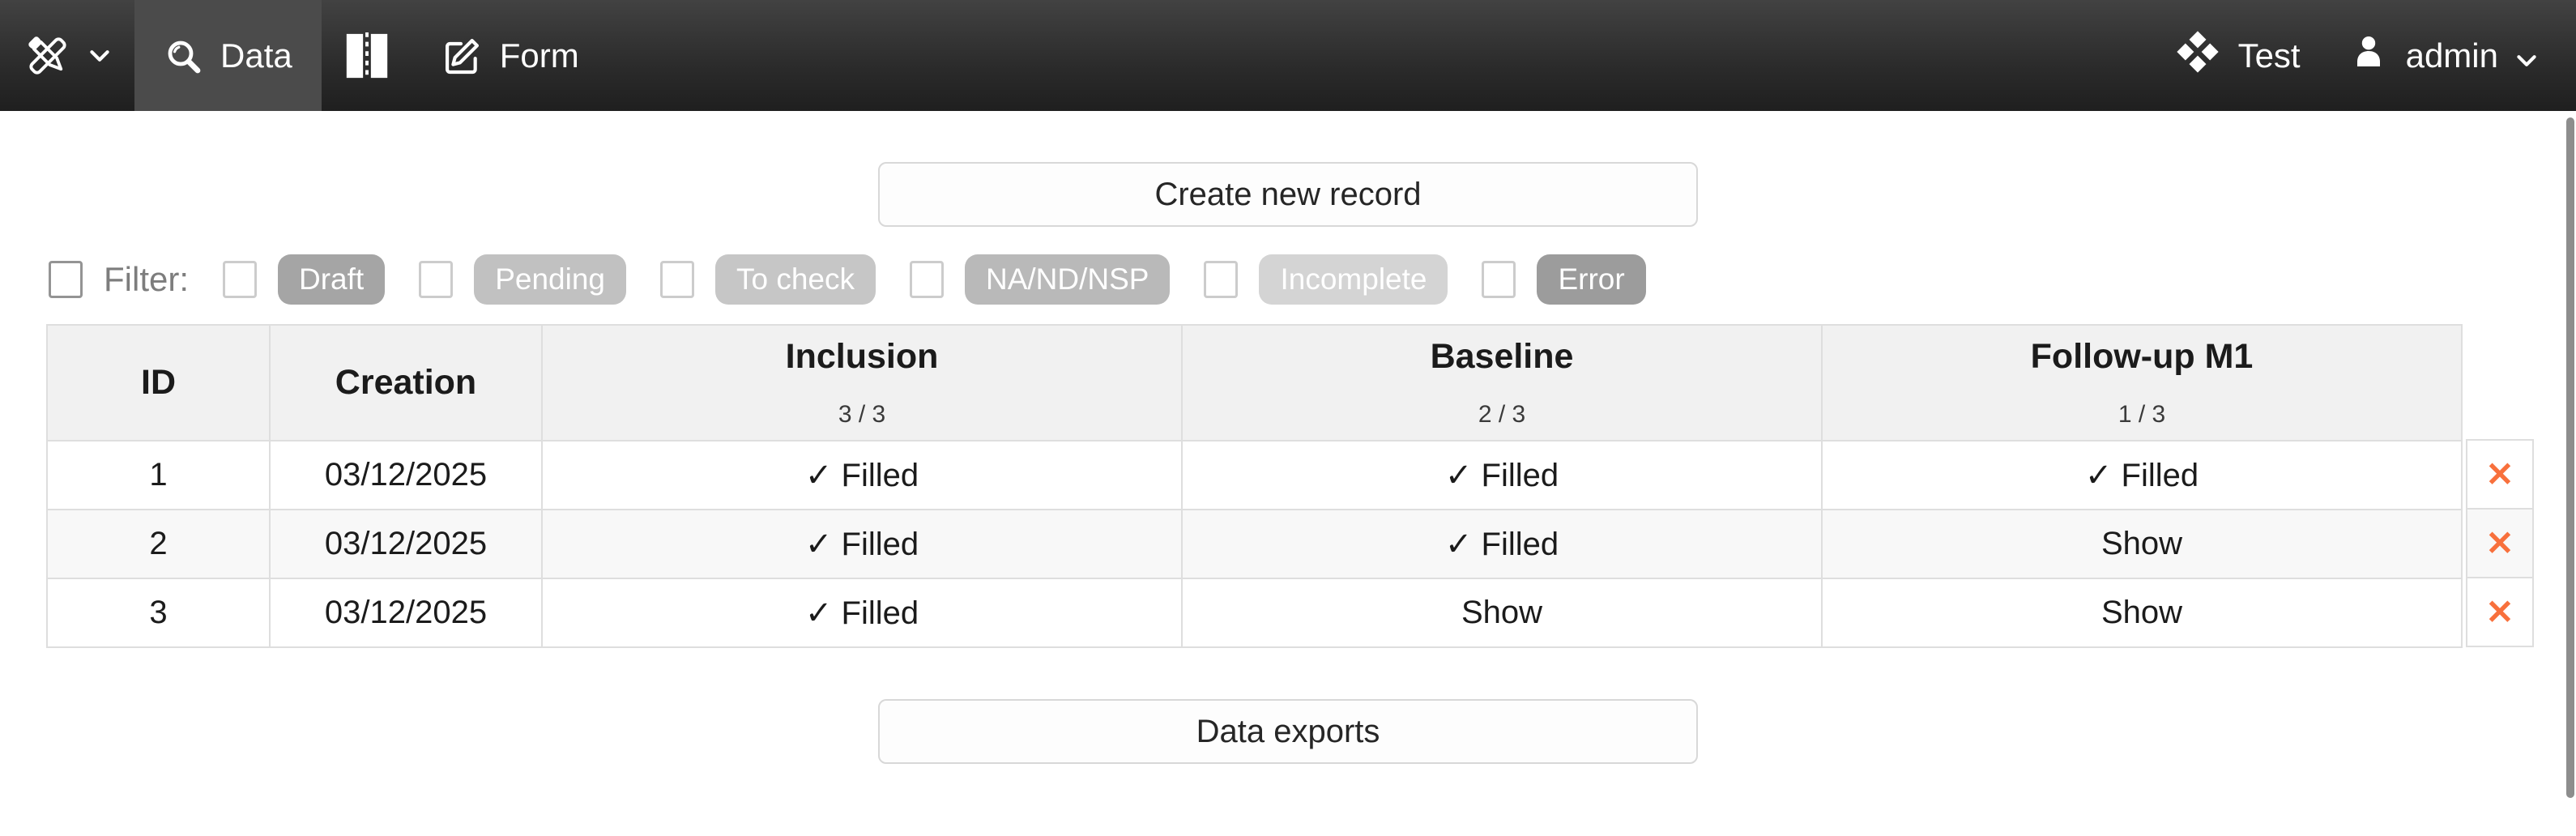 This screenshot has width=2576, height=836. What do you see at coordinates (1591, 279) in the screenshot?
I see `filter-badge: Error` at bounding box center [1591, 279].